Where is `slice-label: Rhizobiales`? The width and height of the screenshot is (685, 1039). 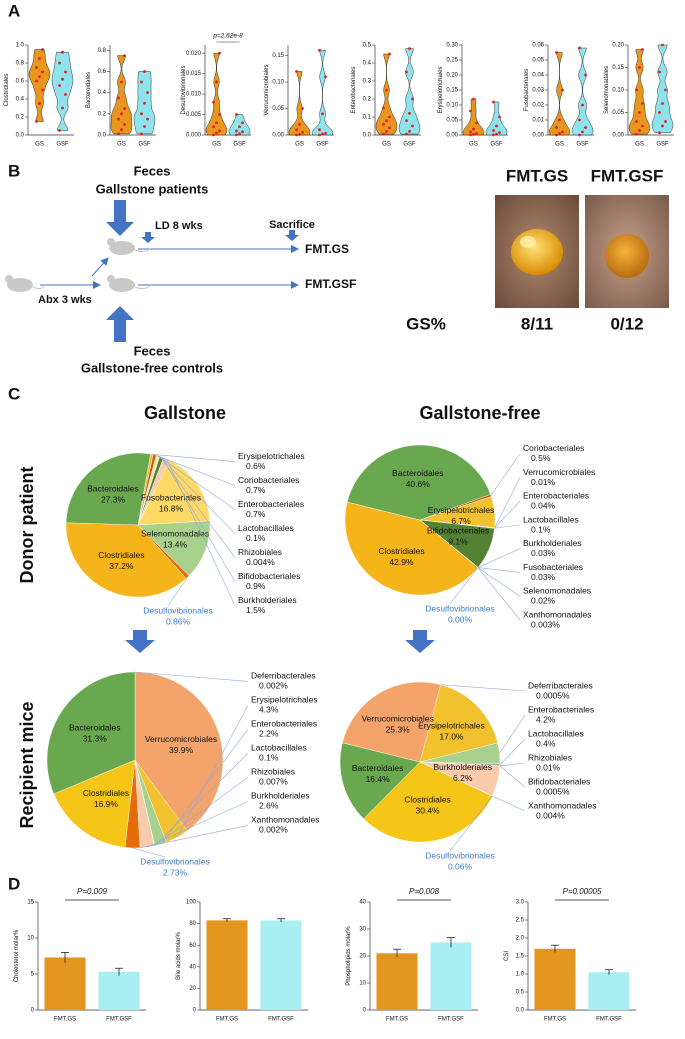
slice-label: Rhizobiales is located at coordinates (273, 772).